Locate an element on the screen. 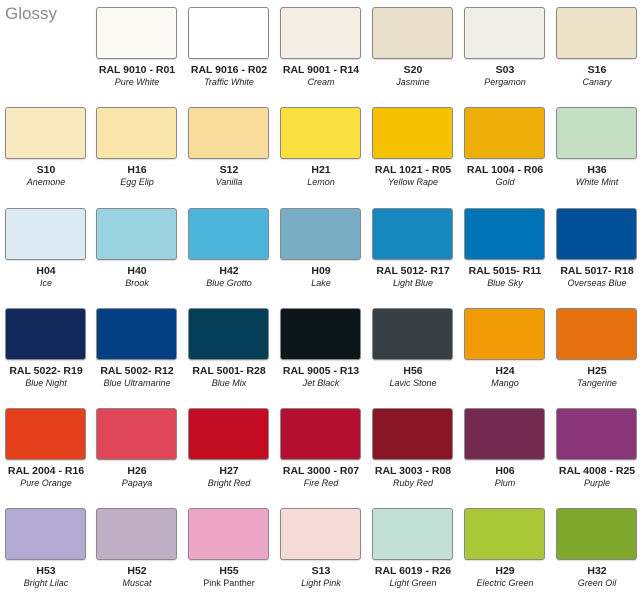 This screenshot has width=643, height=601. color-option: H21 Lemon is located at coordinates (321, 152).